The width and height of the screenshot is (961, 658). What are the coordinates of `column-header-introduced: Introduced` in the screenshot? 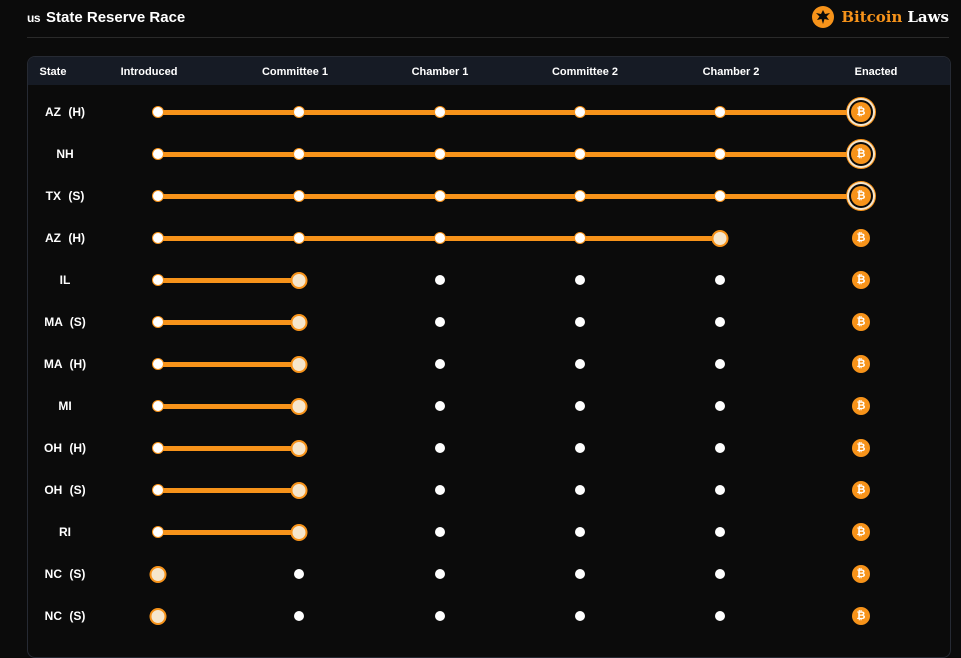 It's located at (149, 72).